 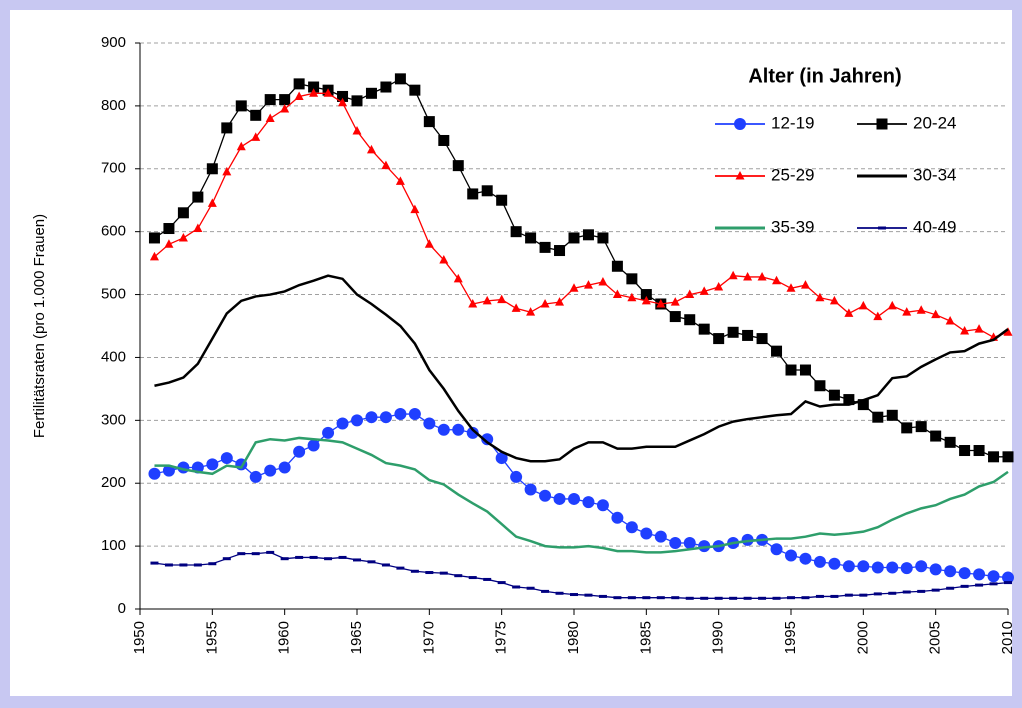 I want to click on y-tick-label: 900, so click(x=113, y=42).